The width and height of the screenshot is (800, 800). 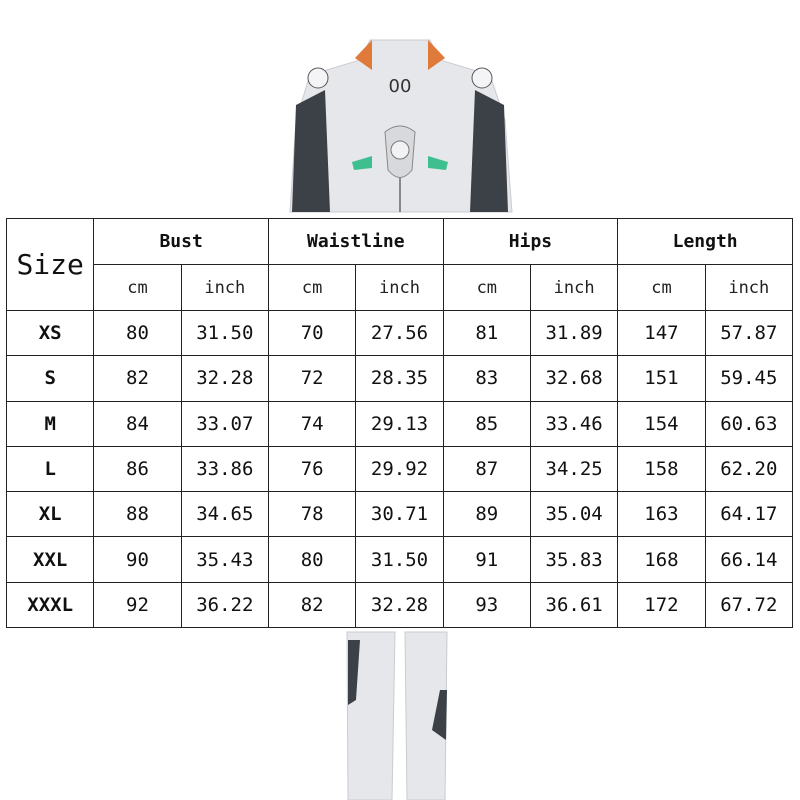 What do you see at coordinates (749, 559) in the screenshot?
I see `measurement-cell: 66.14` at bounding box center [749, 559].